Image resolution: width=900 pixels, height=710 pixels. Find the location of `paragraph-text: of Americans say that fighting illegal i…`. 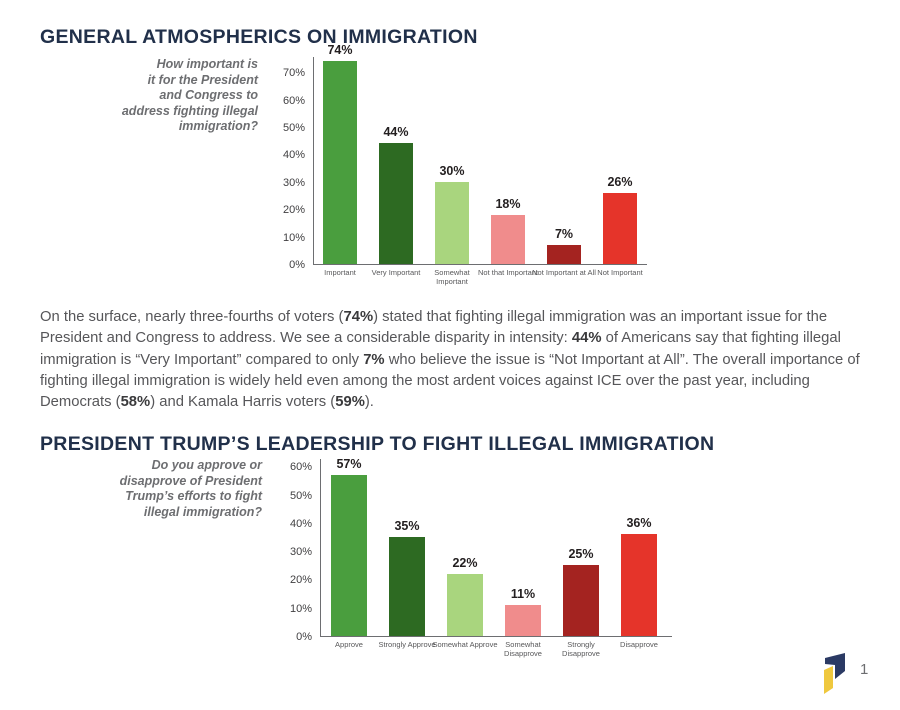

paragraph-text: of Americans say that fighting illegal i… is located at coordinates (440, 349).